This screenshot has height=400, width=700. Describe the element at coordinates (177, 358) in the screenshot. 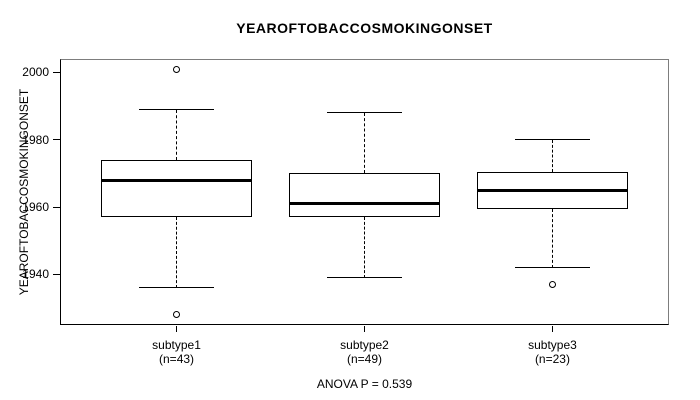

I see `group-count-label: (n=43)` at that location.